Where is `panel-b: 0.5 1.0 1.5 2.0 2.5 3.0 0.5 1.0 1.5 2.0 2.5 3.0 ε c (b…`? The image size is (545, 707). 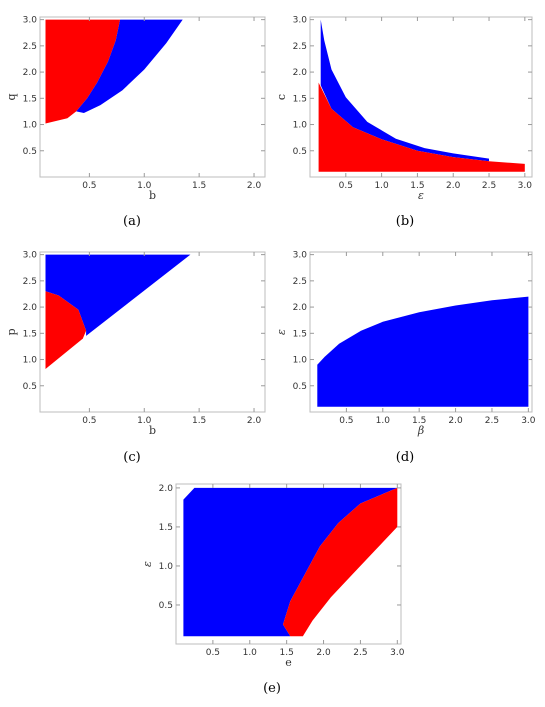
panel-b: 0.5 1.0 1.5 2.0 2.5 3.0 0.5 1.0 1.5 2.0 2.5 3.0 ε c (b… is located at coordinates (404, 122).